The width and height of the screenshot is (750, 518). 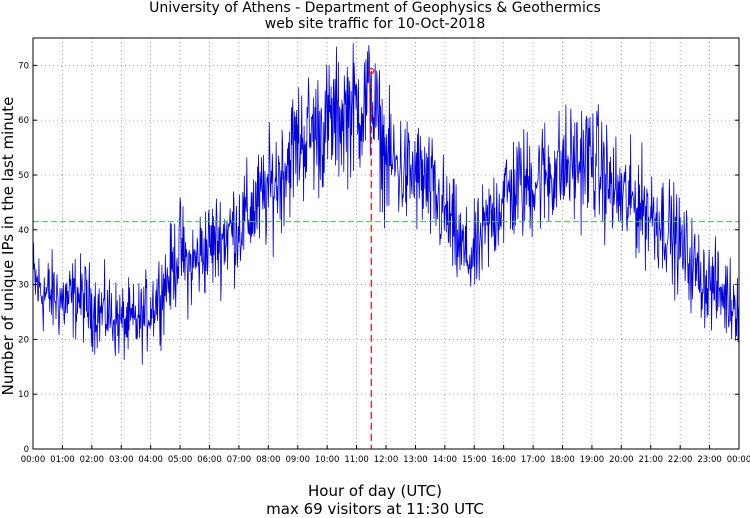 I want to click on x-axis-label: Hour of day (UTC), so click(x=375, y=491).